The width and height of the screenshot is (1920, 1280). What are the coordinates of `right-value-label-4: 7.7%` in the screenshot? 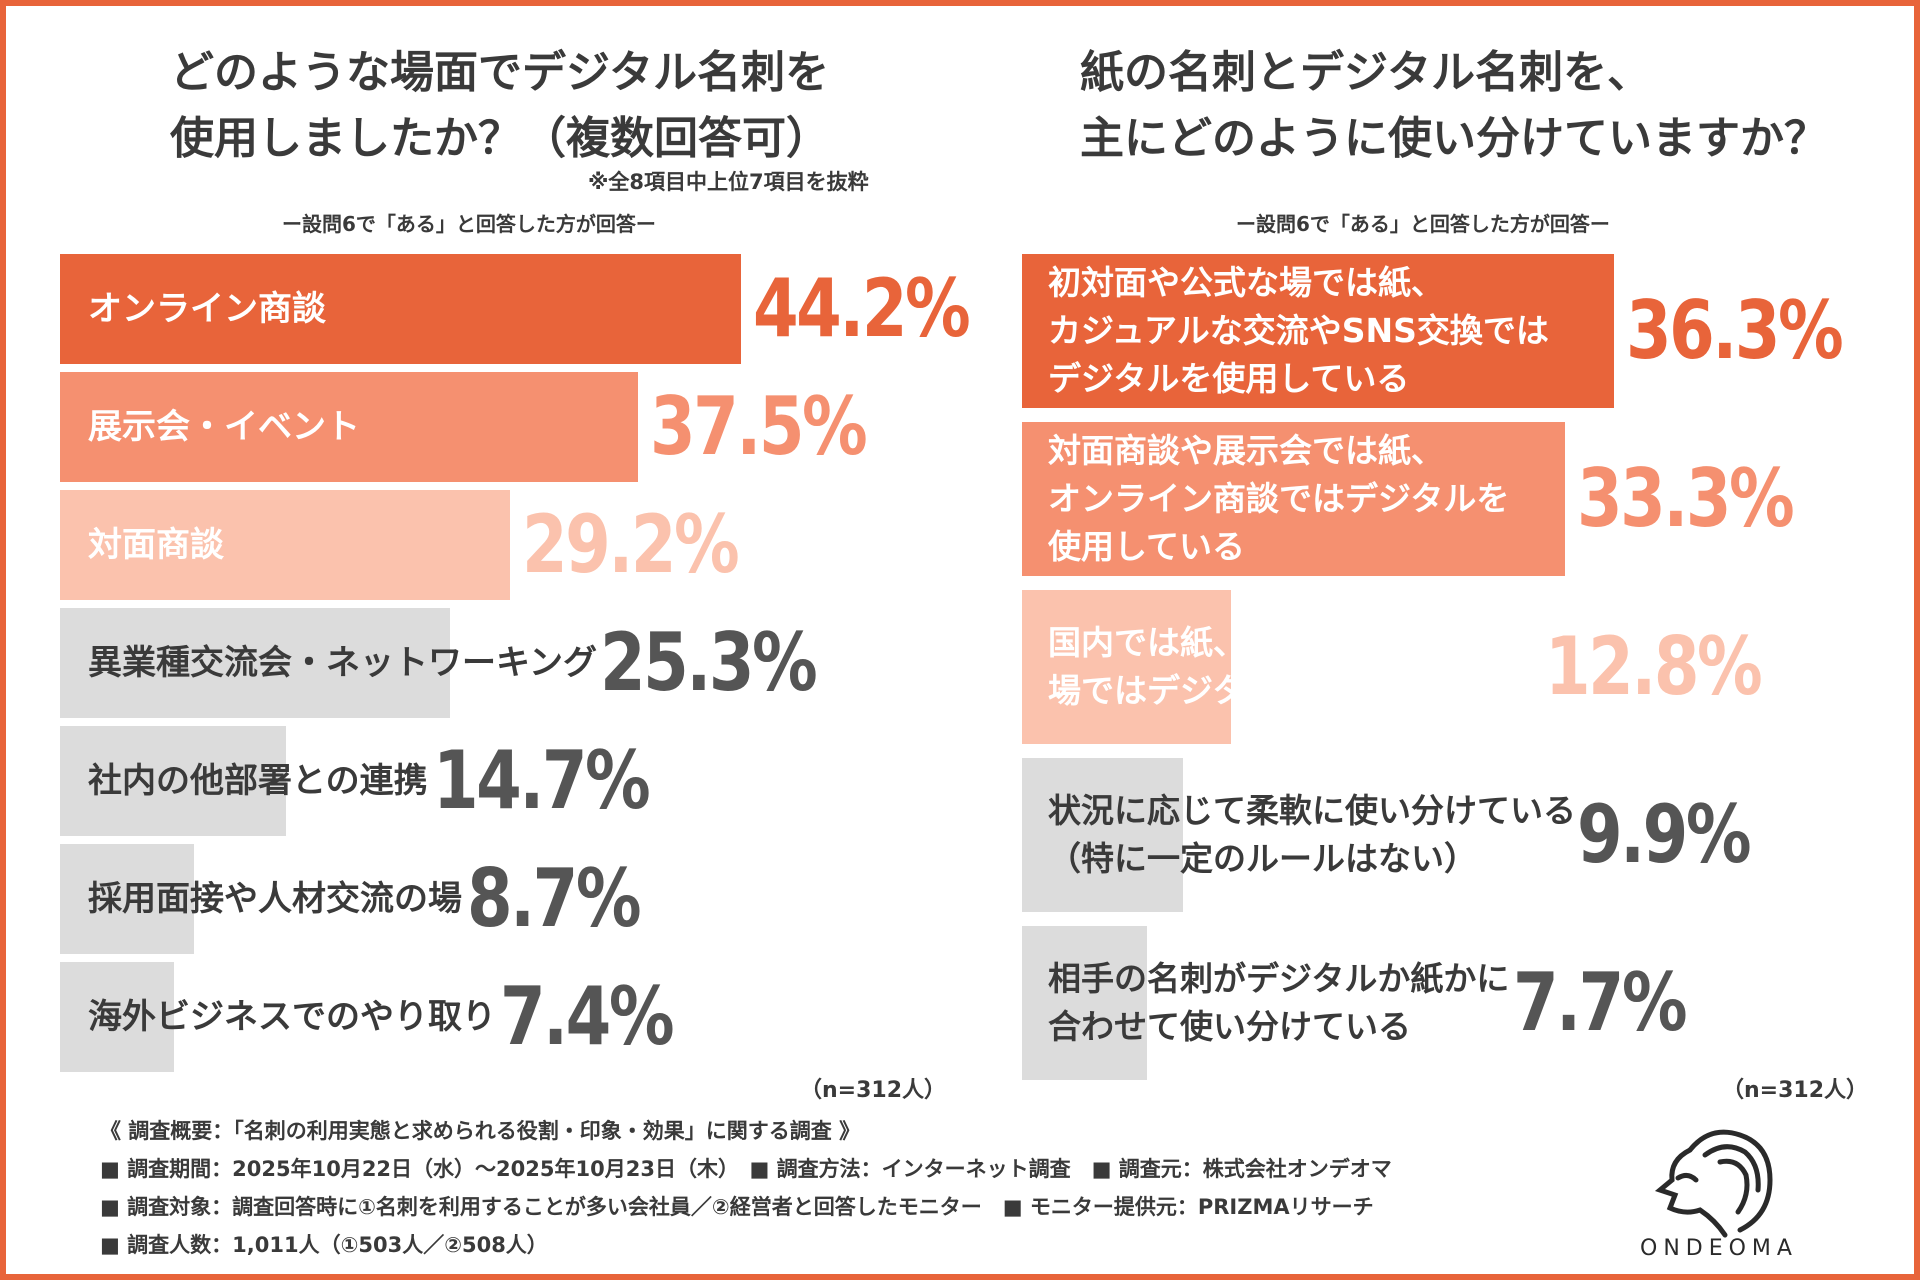 It's located at (1600, 1002).